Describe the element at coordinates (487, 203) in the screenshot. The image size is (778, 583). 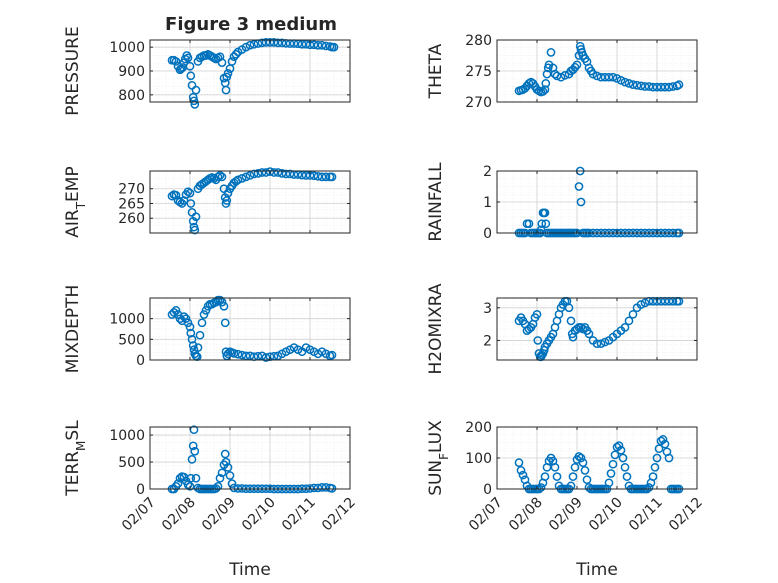
I see `y-tick-label: 1` at that location.